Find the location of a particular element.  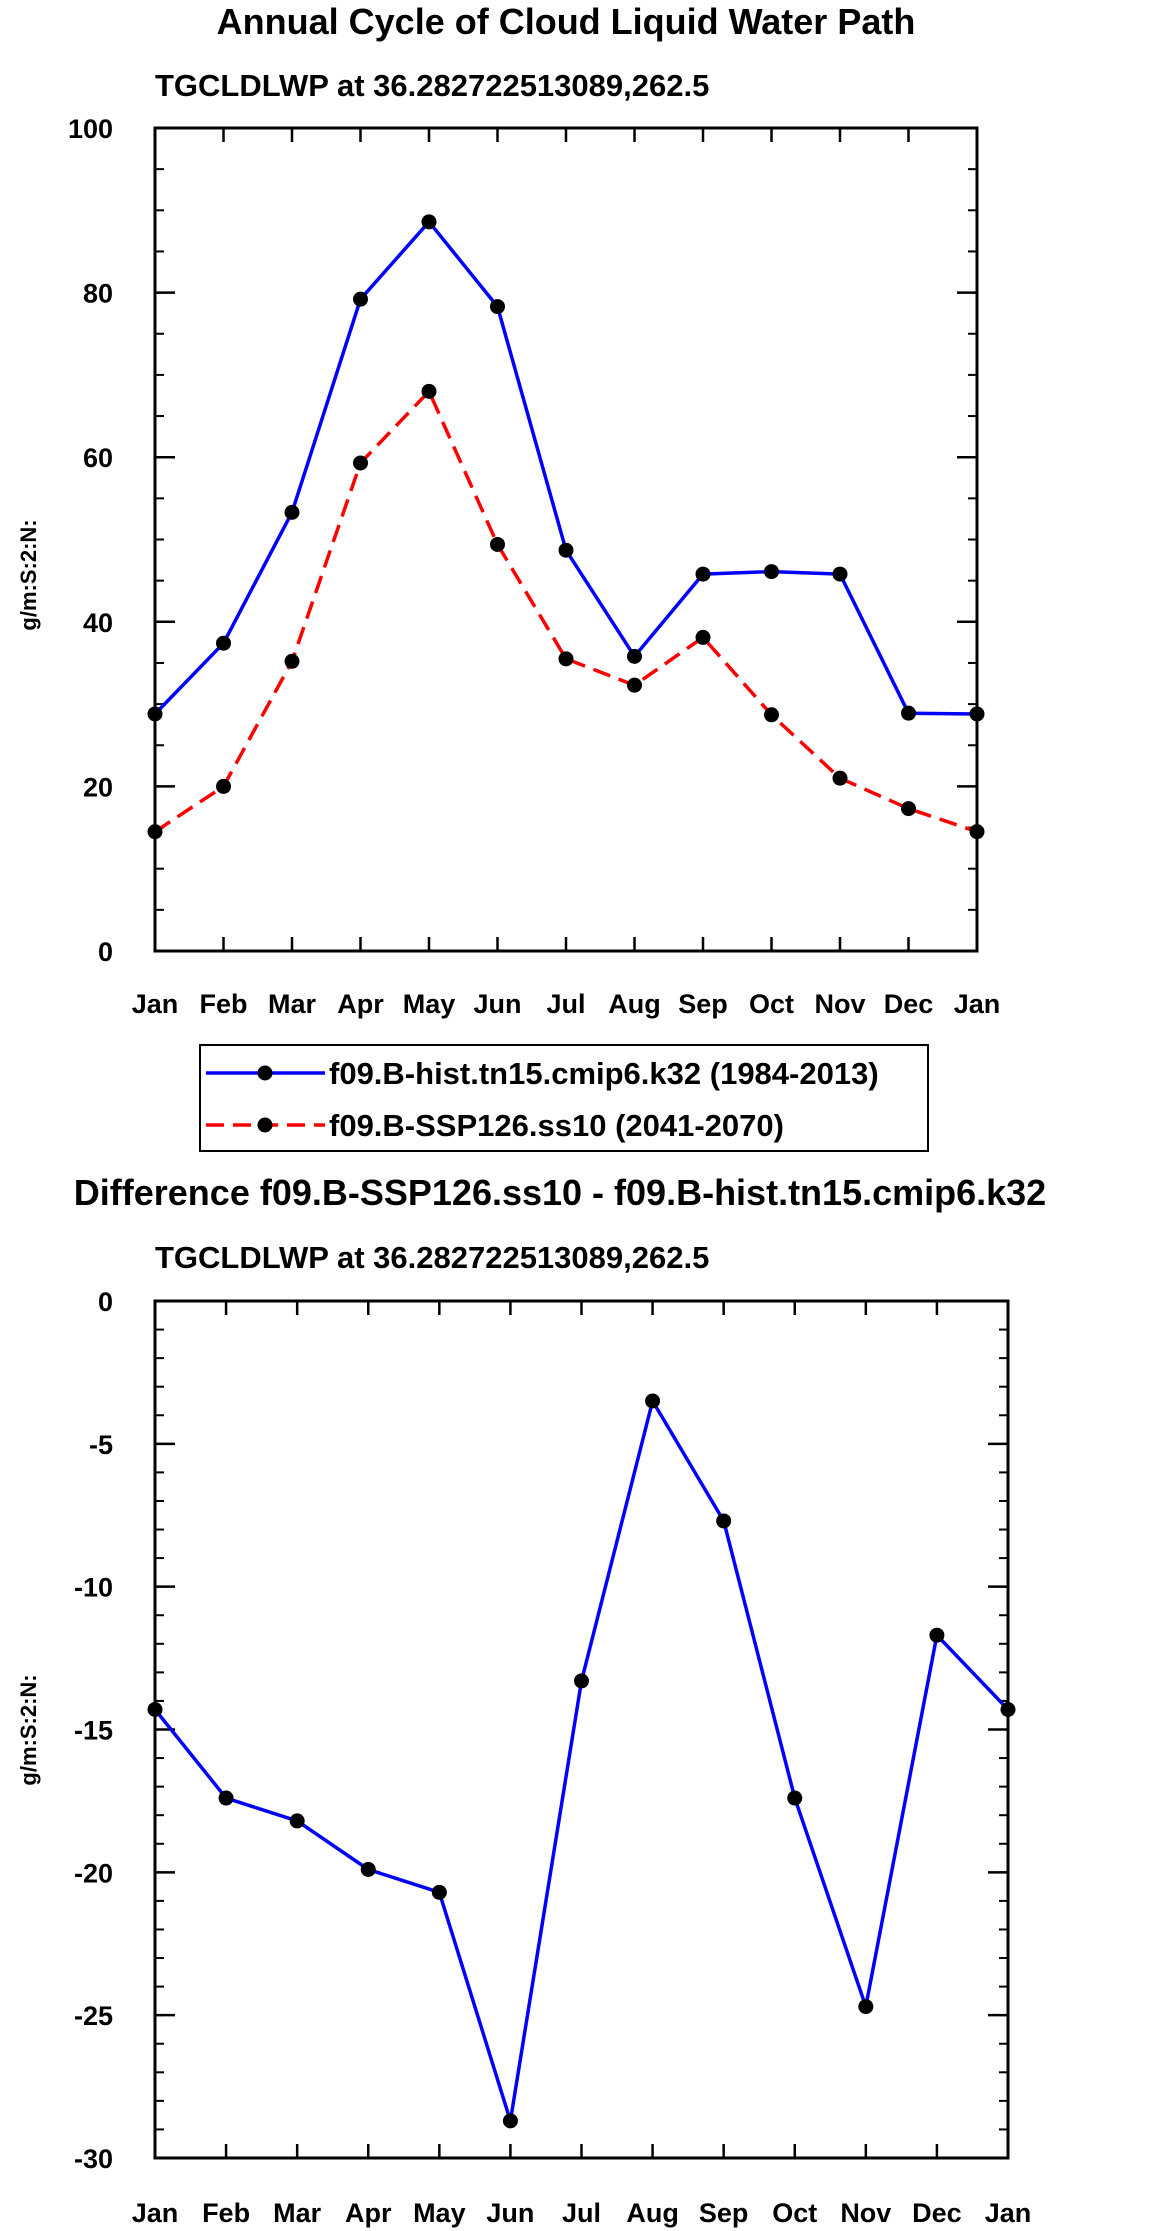

y-tick-label: -5 is located at coordinates (101, 1445).